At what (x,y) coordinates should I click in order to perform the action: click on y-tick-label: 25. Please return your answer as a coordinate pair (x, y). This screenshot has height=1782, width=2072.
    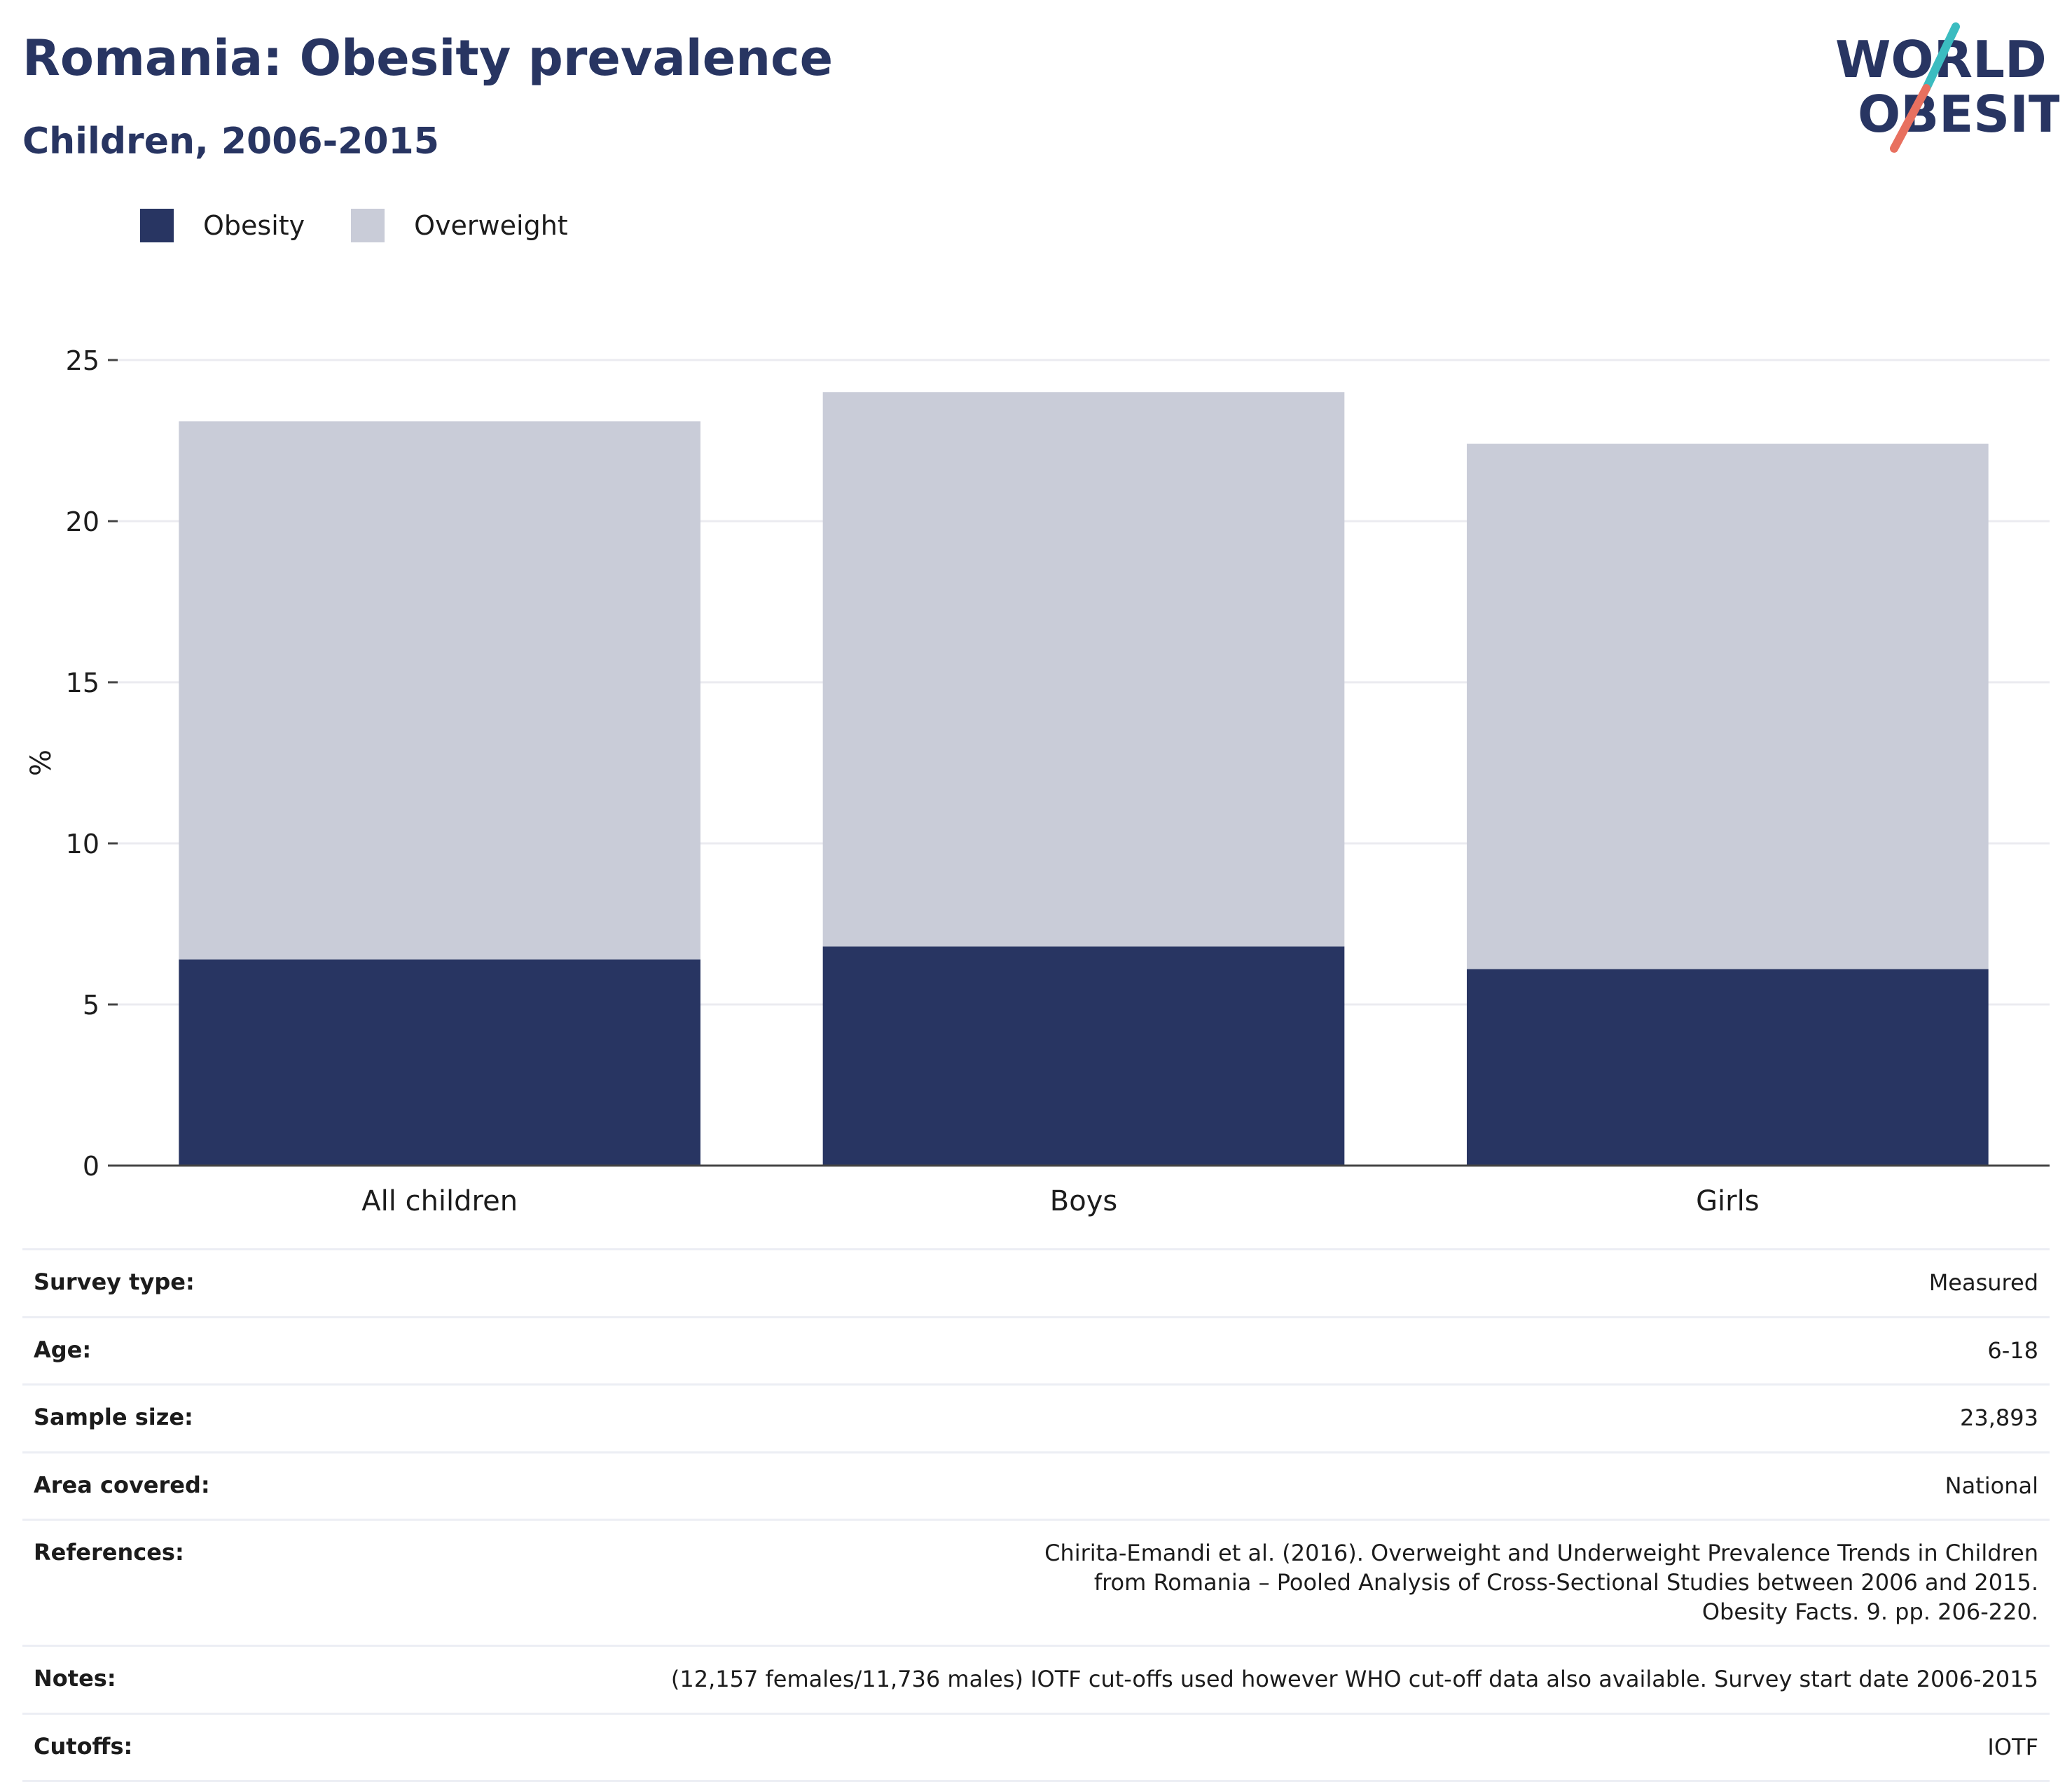
    Looking at the image, I should click on (83, 360).